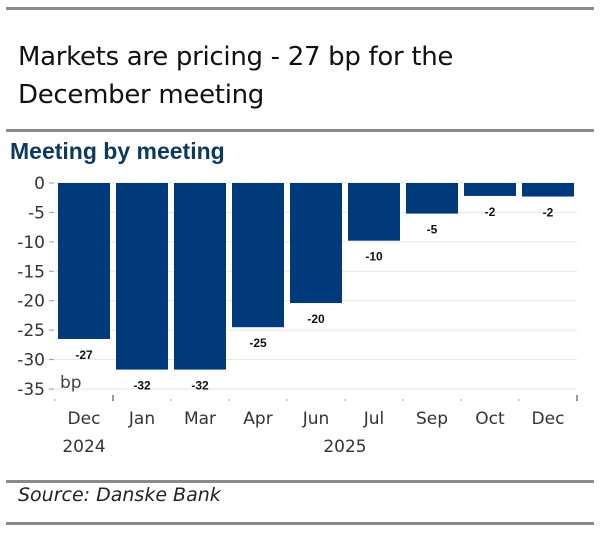 The width and height of the screenshot is (600, 533). I want to click on x-category-label: Apr, so click(257, 419).